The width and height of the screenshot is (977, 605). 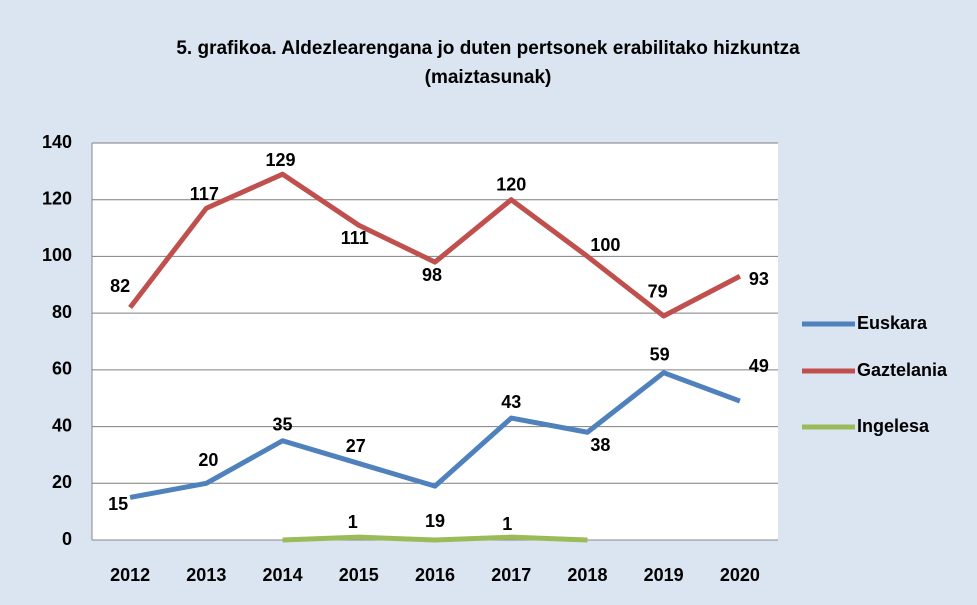 What do you see at coordinates (62, 482) in the screenshot?
I see `y-tick-label: 20` at bounding box center [62, 482].